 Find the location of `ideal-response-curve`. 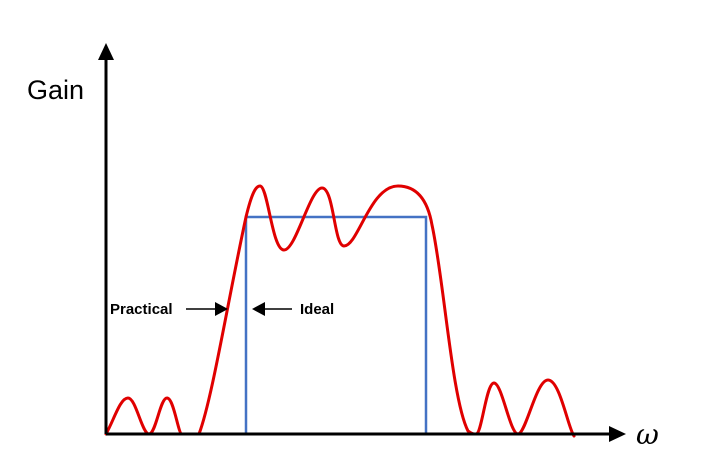

ideal-response-curve is located at coordinates (336, 324).